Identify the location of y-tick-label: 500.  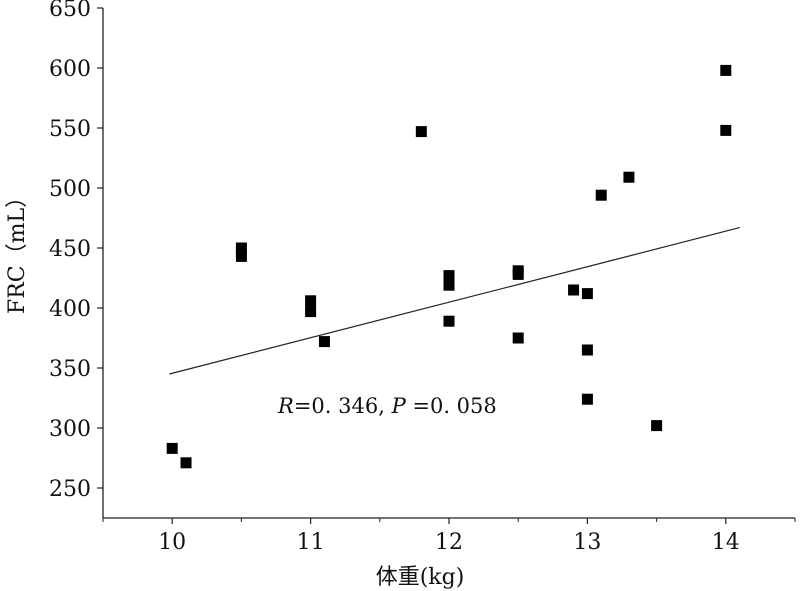
(70, 189).